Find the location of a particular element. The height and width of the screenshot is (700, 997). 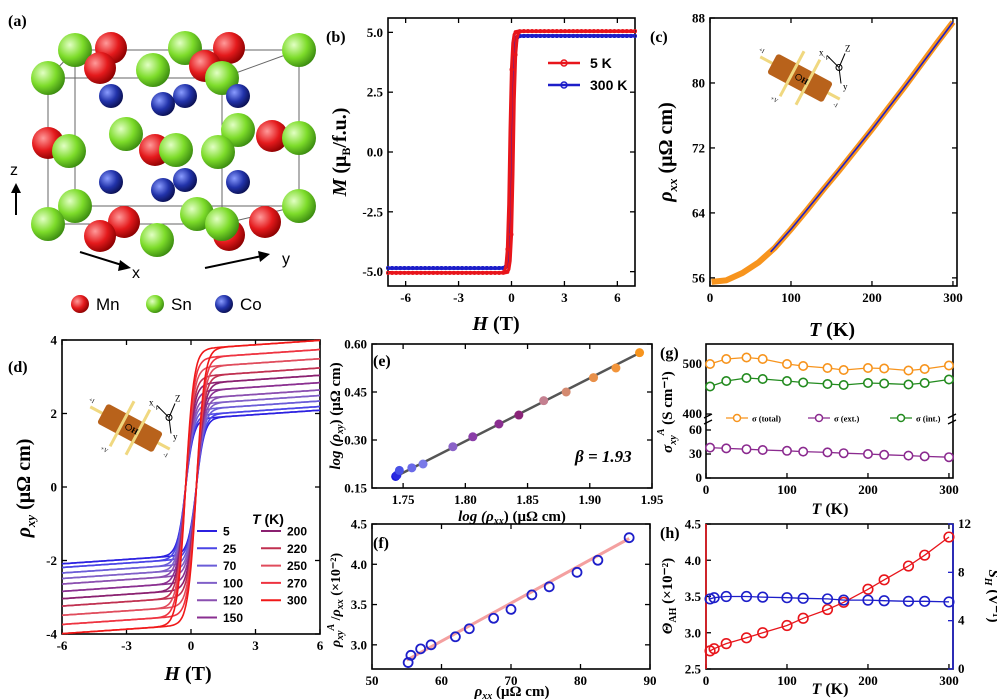

plot-frame is located at coordinates (512, 416).